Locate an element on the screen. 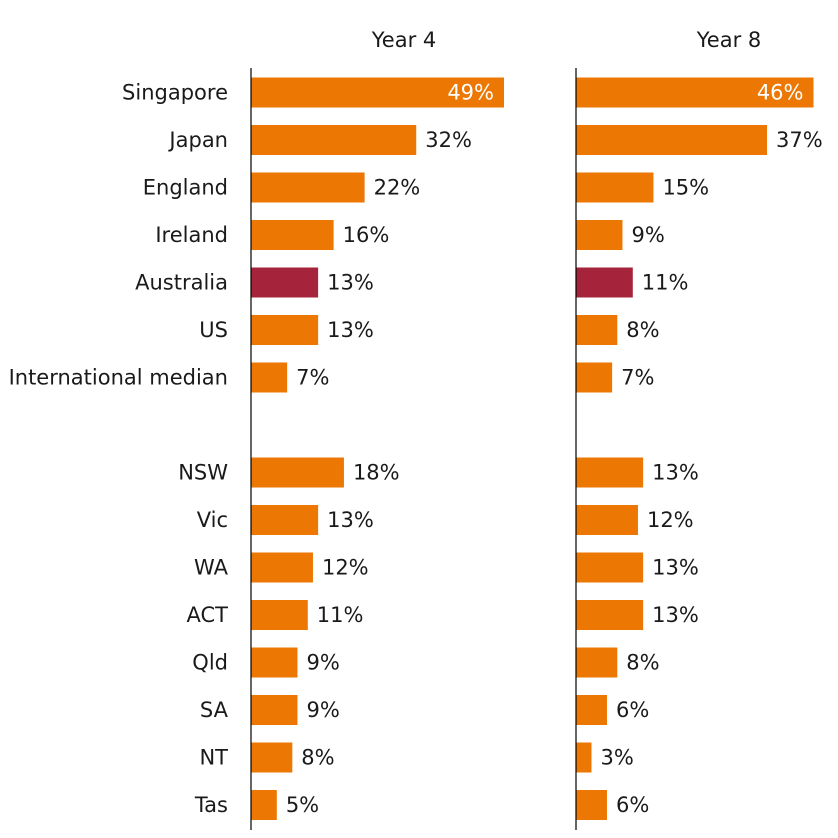 The height and width of the screenshot is (838, 838). data-label-year-4-japan: 32% is located at coordinates (448, 140).